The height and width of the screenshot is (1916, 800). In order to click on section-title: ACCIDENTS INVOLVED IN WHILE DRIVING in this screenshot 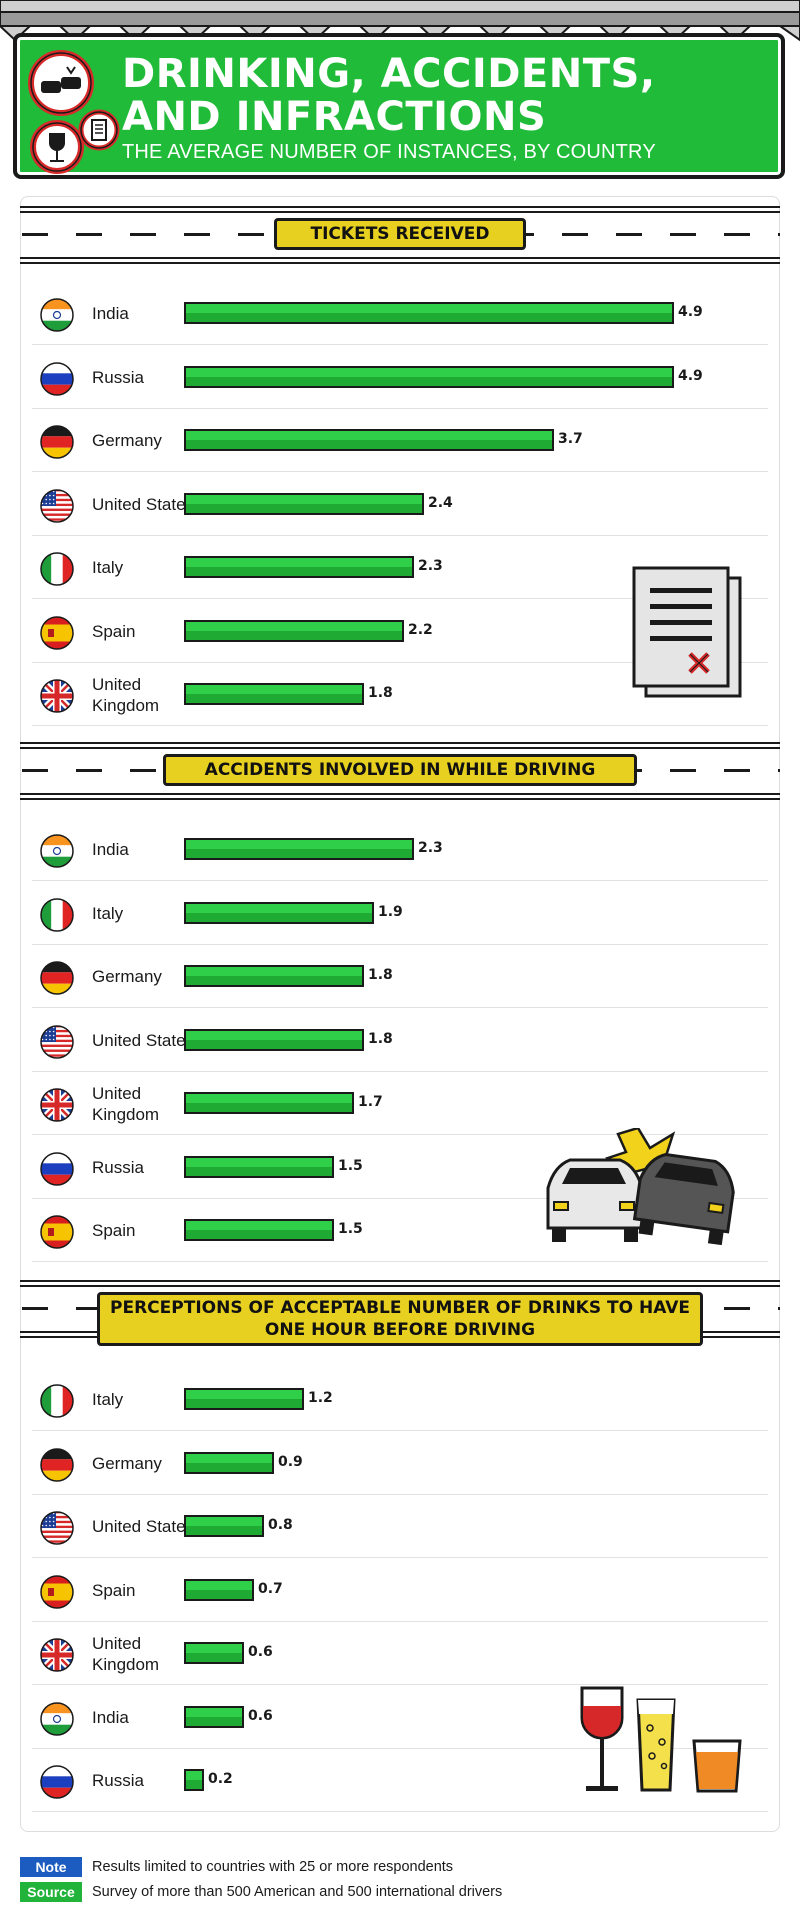, I will do `click(400, 770)`.